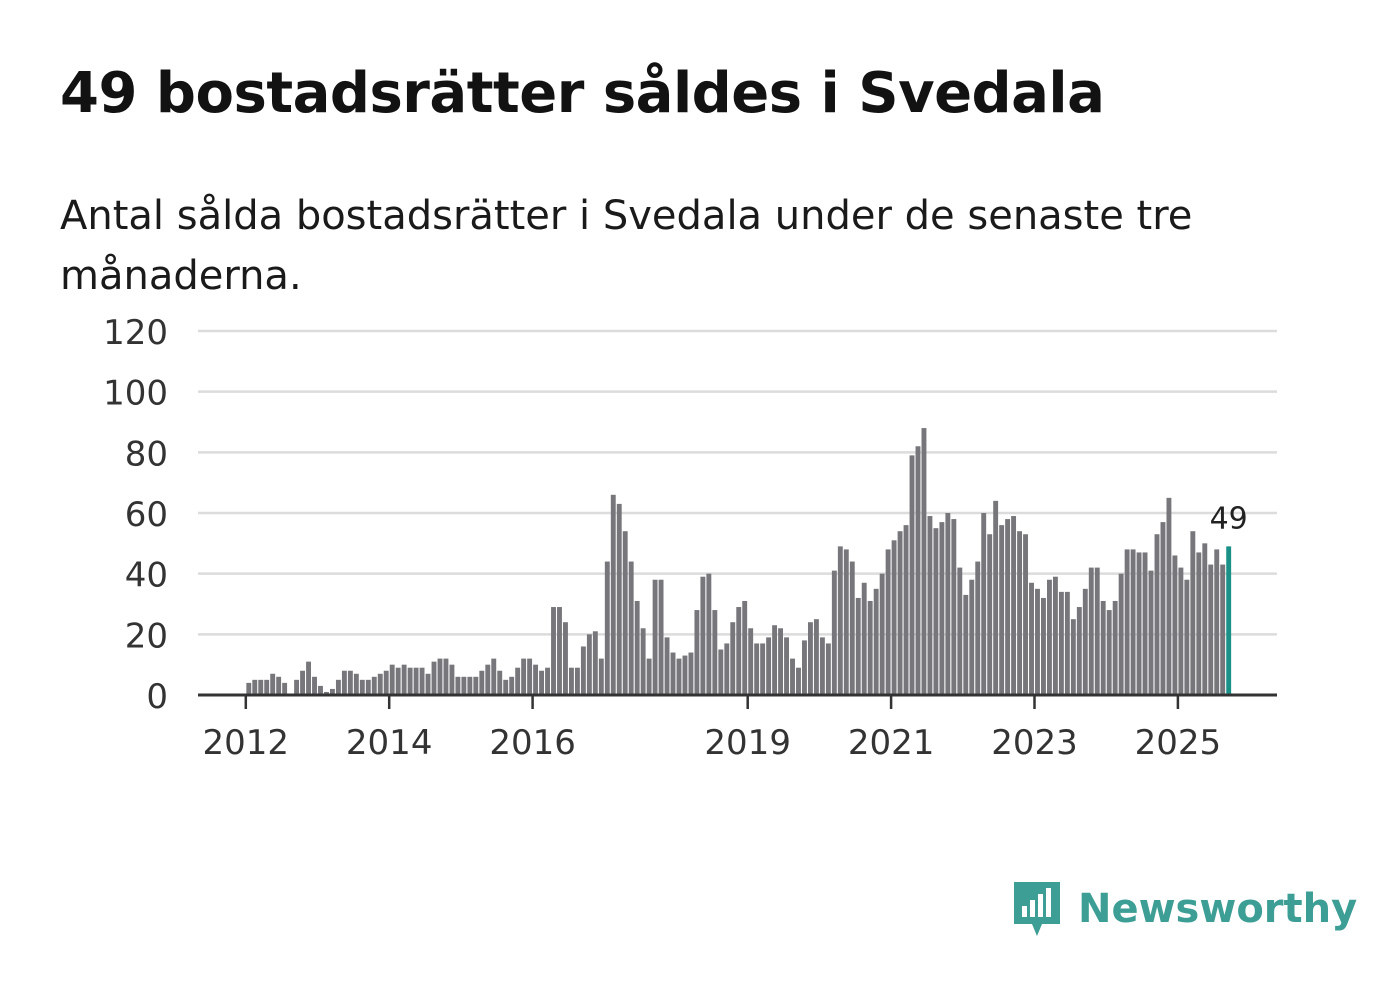 Image resolution: width=1382 pixels, height=999 pixels. I want to click on x-tick-label: 2023, so click(1034, 743).